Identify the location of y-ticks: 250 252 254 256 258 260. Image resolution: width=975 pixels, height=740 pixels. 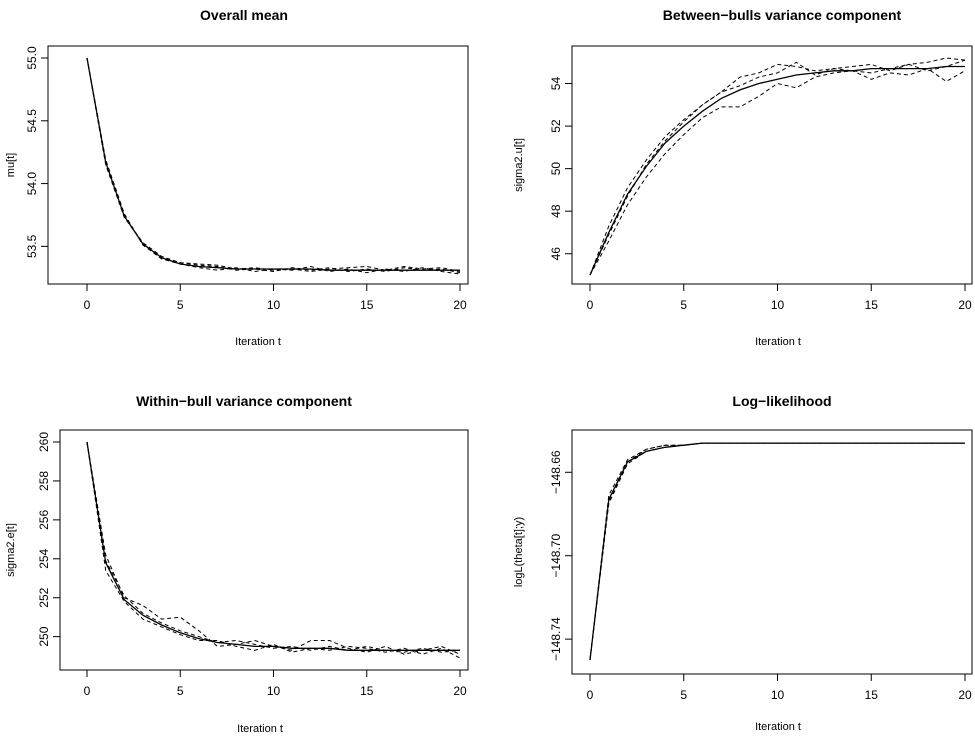
(48, 539).